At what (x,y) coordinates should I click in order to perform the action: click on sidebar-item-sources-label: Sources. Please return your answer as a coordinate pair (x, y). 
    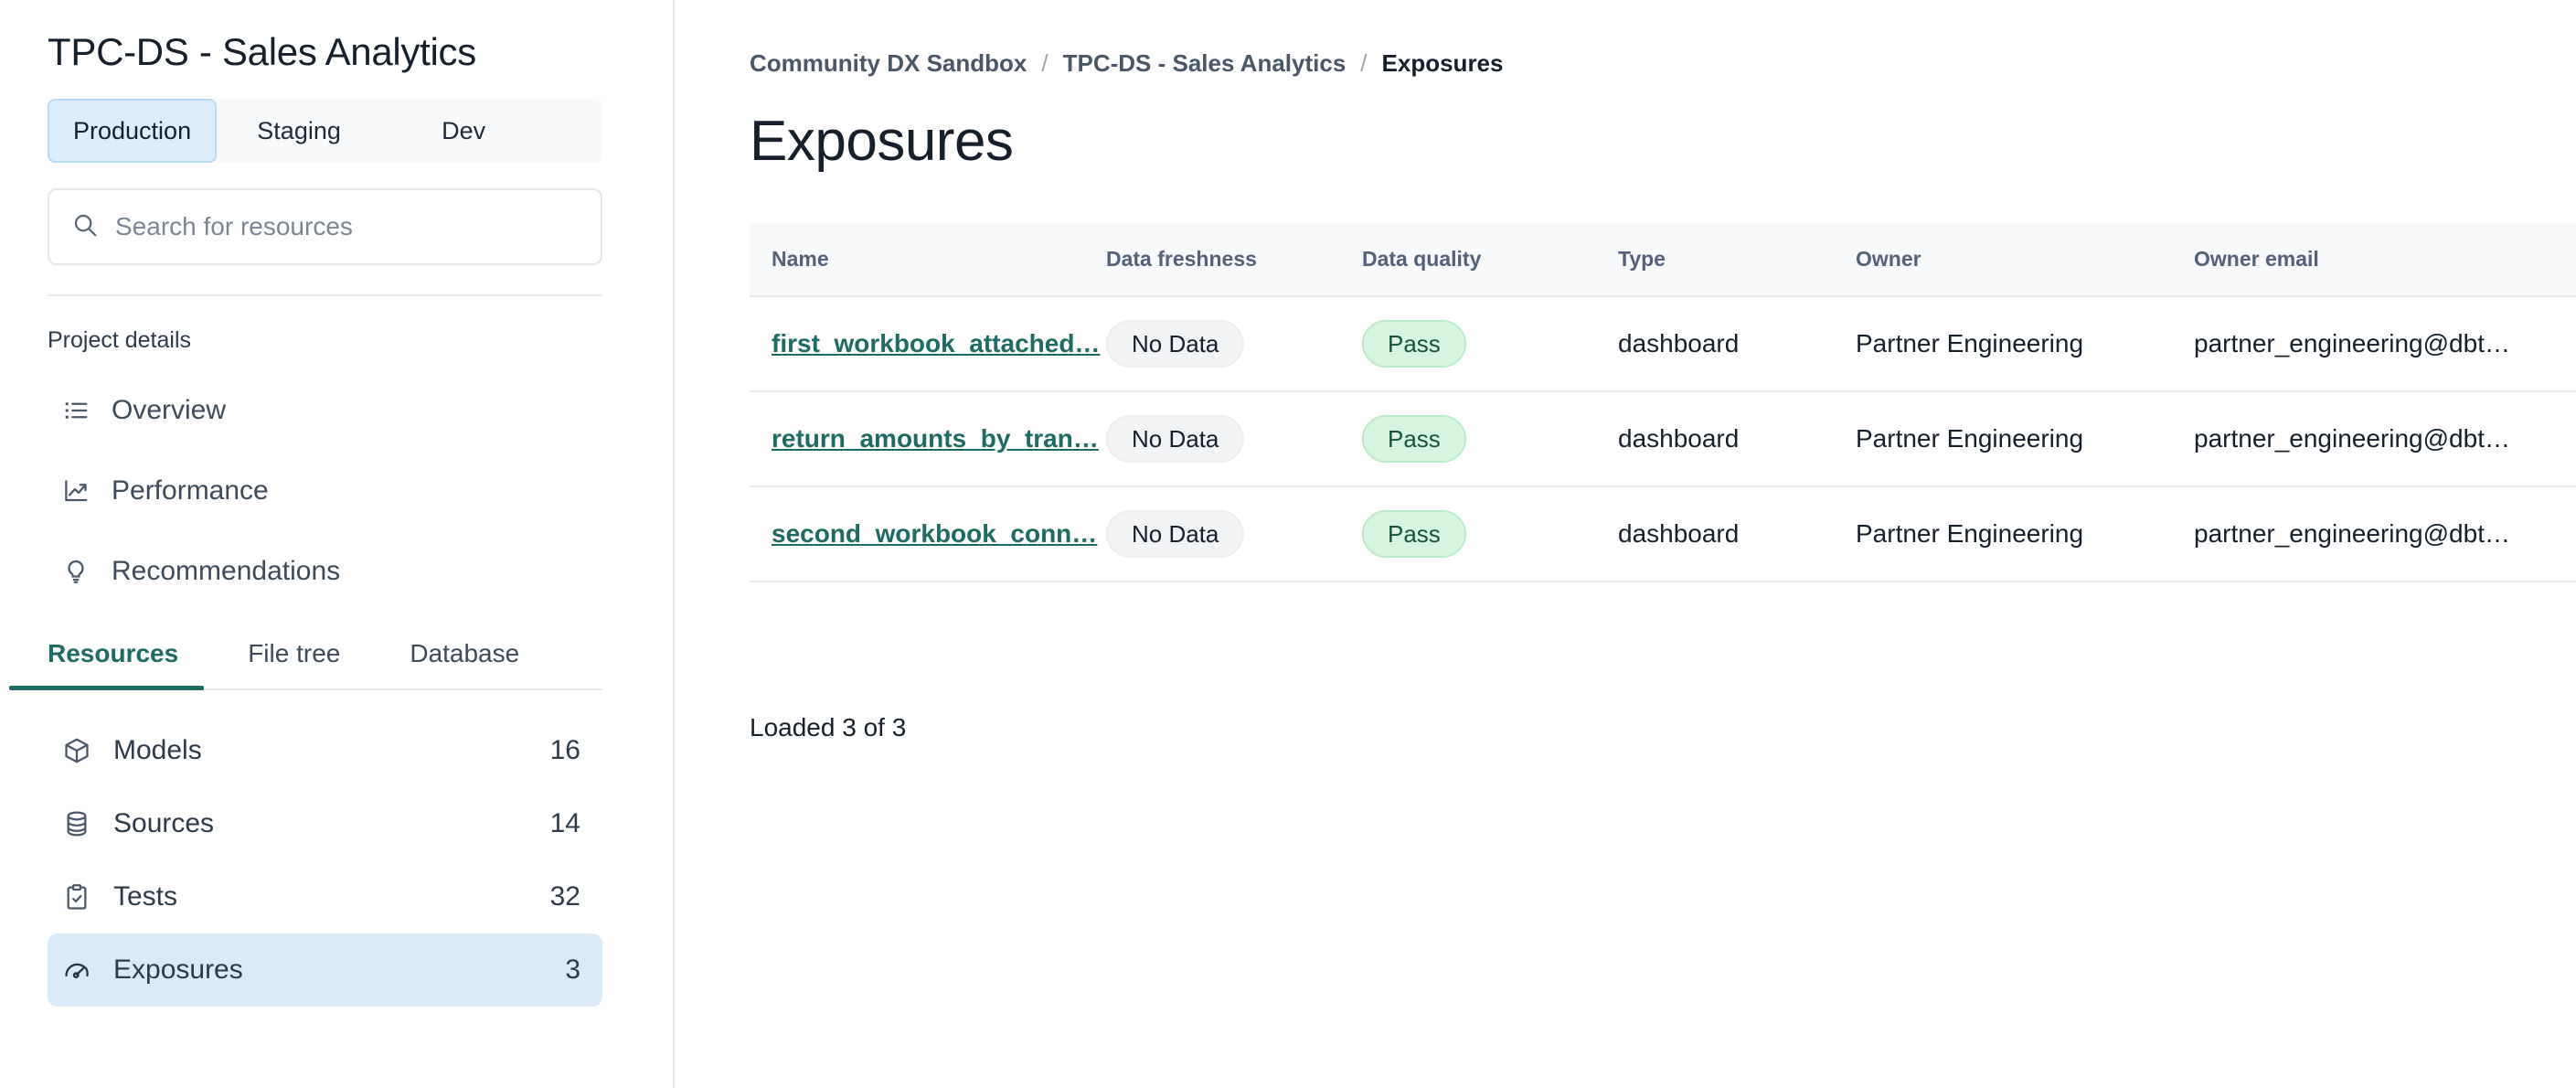
    Looking at the image, I should click on (164, 823).